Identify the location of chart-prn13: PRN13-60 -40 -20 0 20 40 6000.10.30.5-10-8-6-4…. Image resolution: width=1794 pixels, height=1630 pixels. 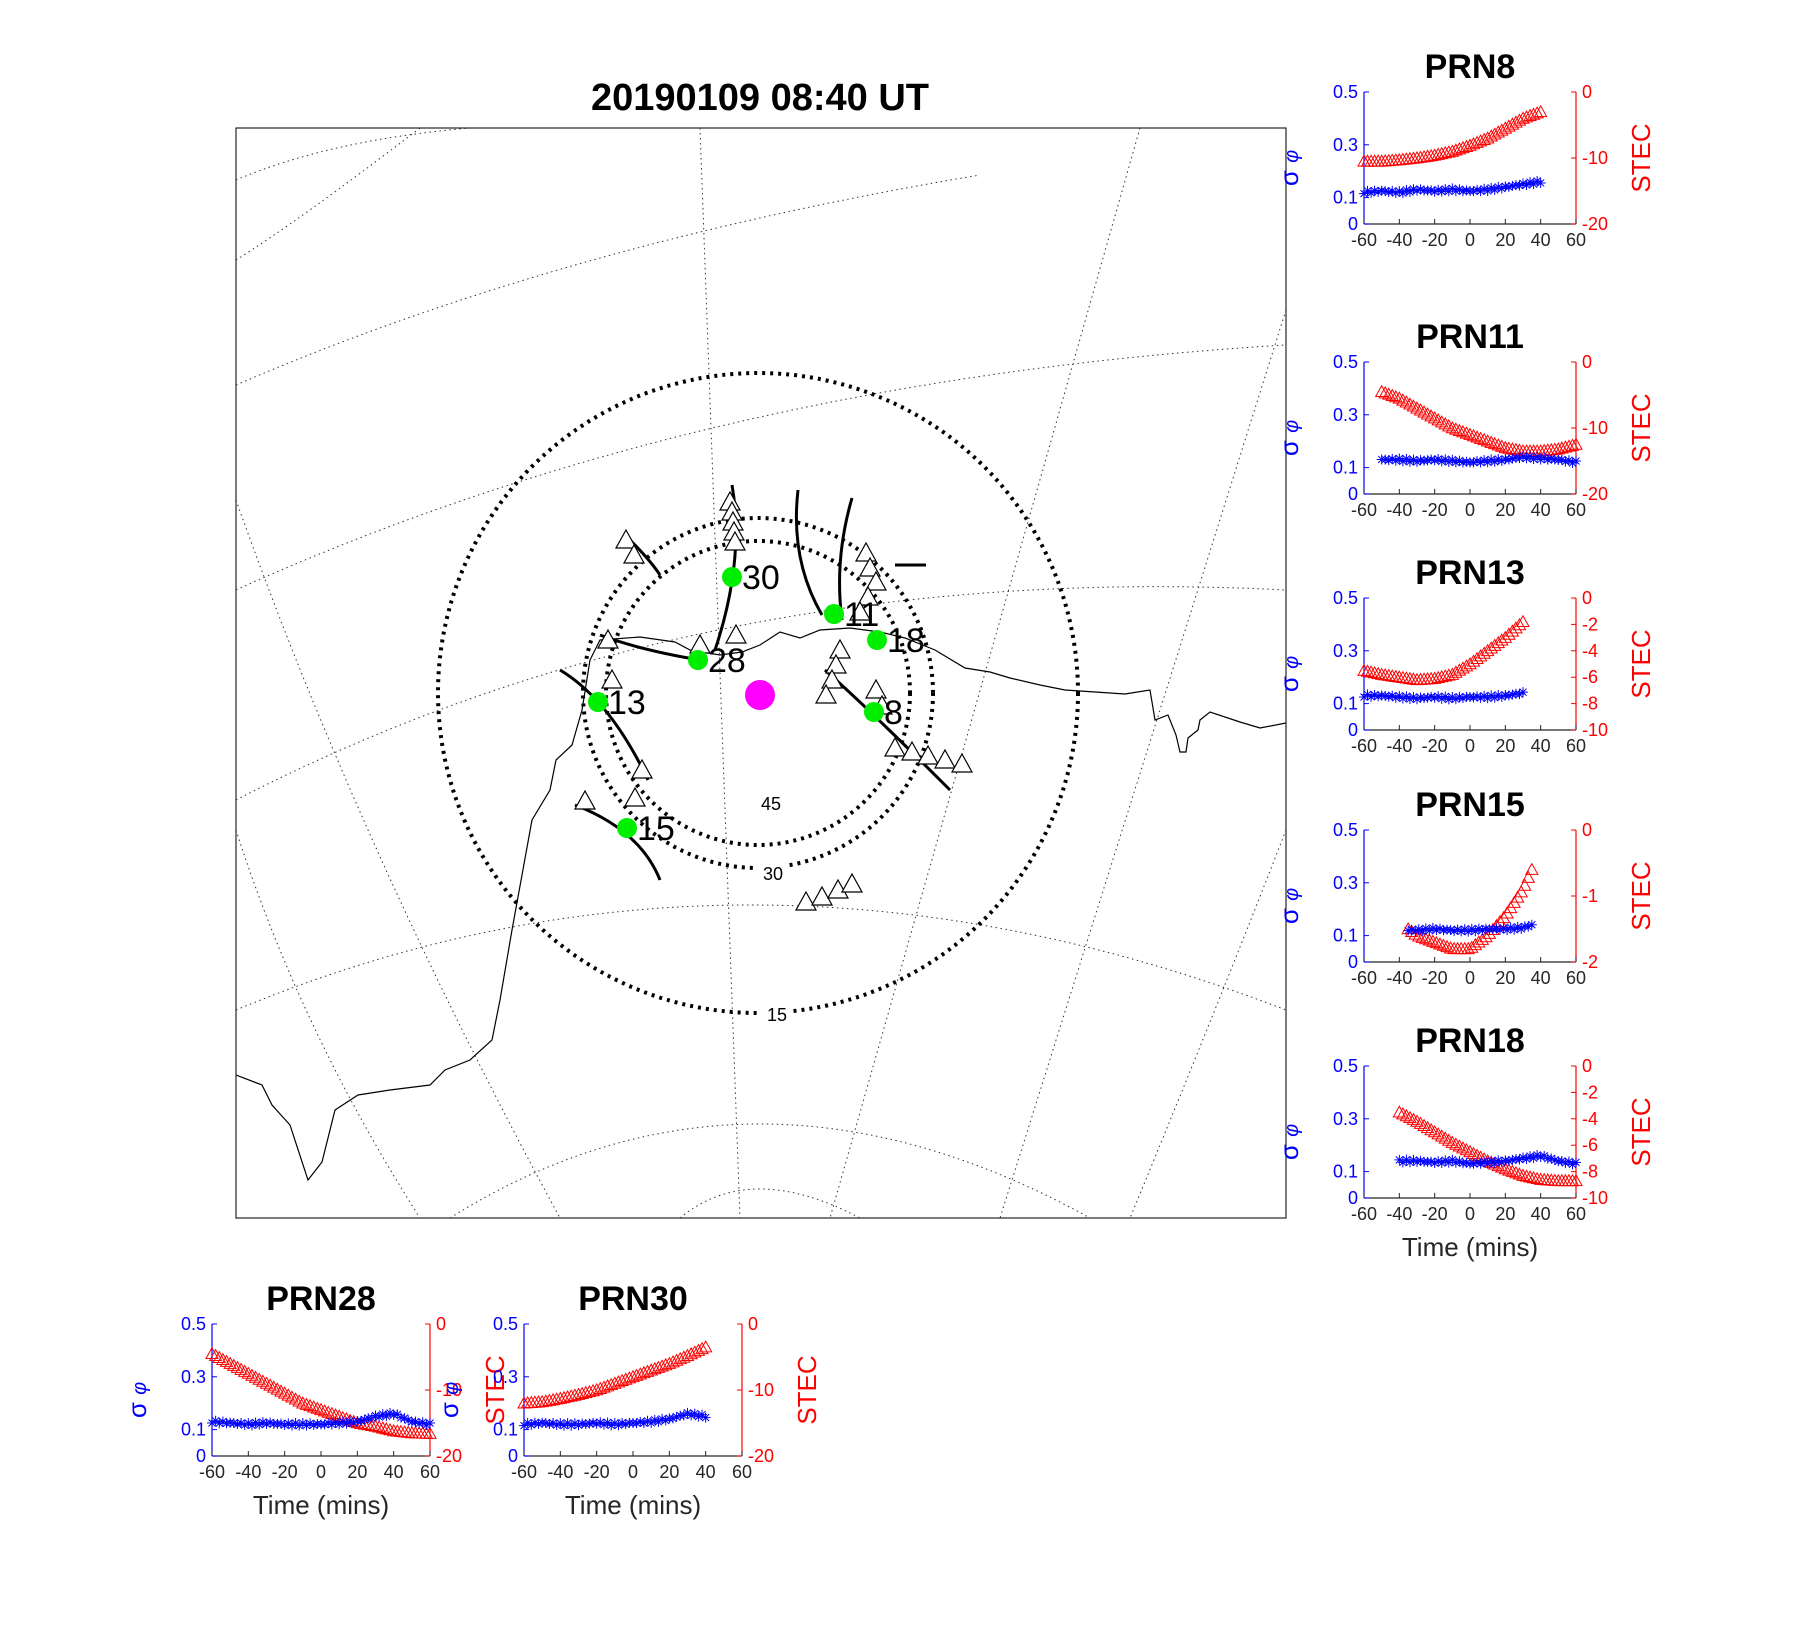
(1465, 655).